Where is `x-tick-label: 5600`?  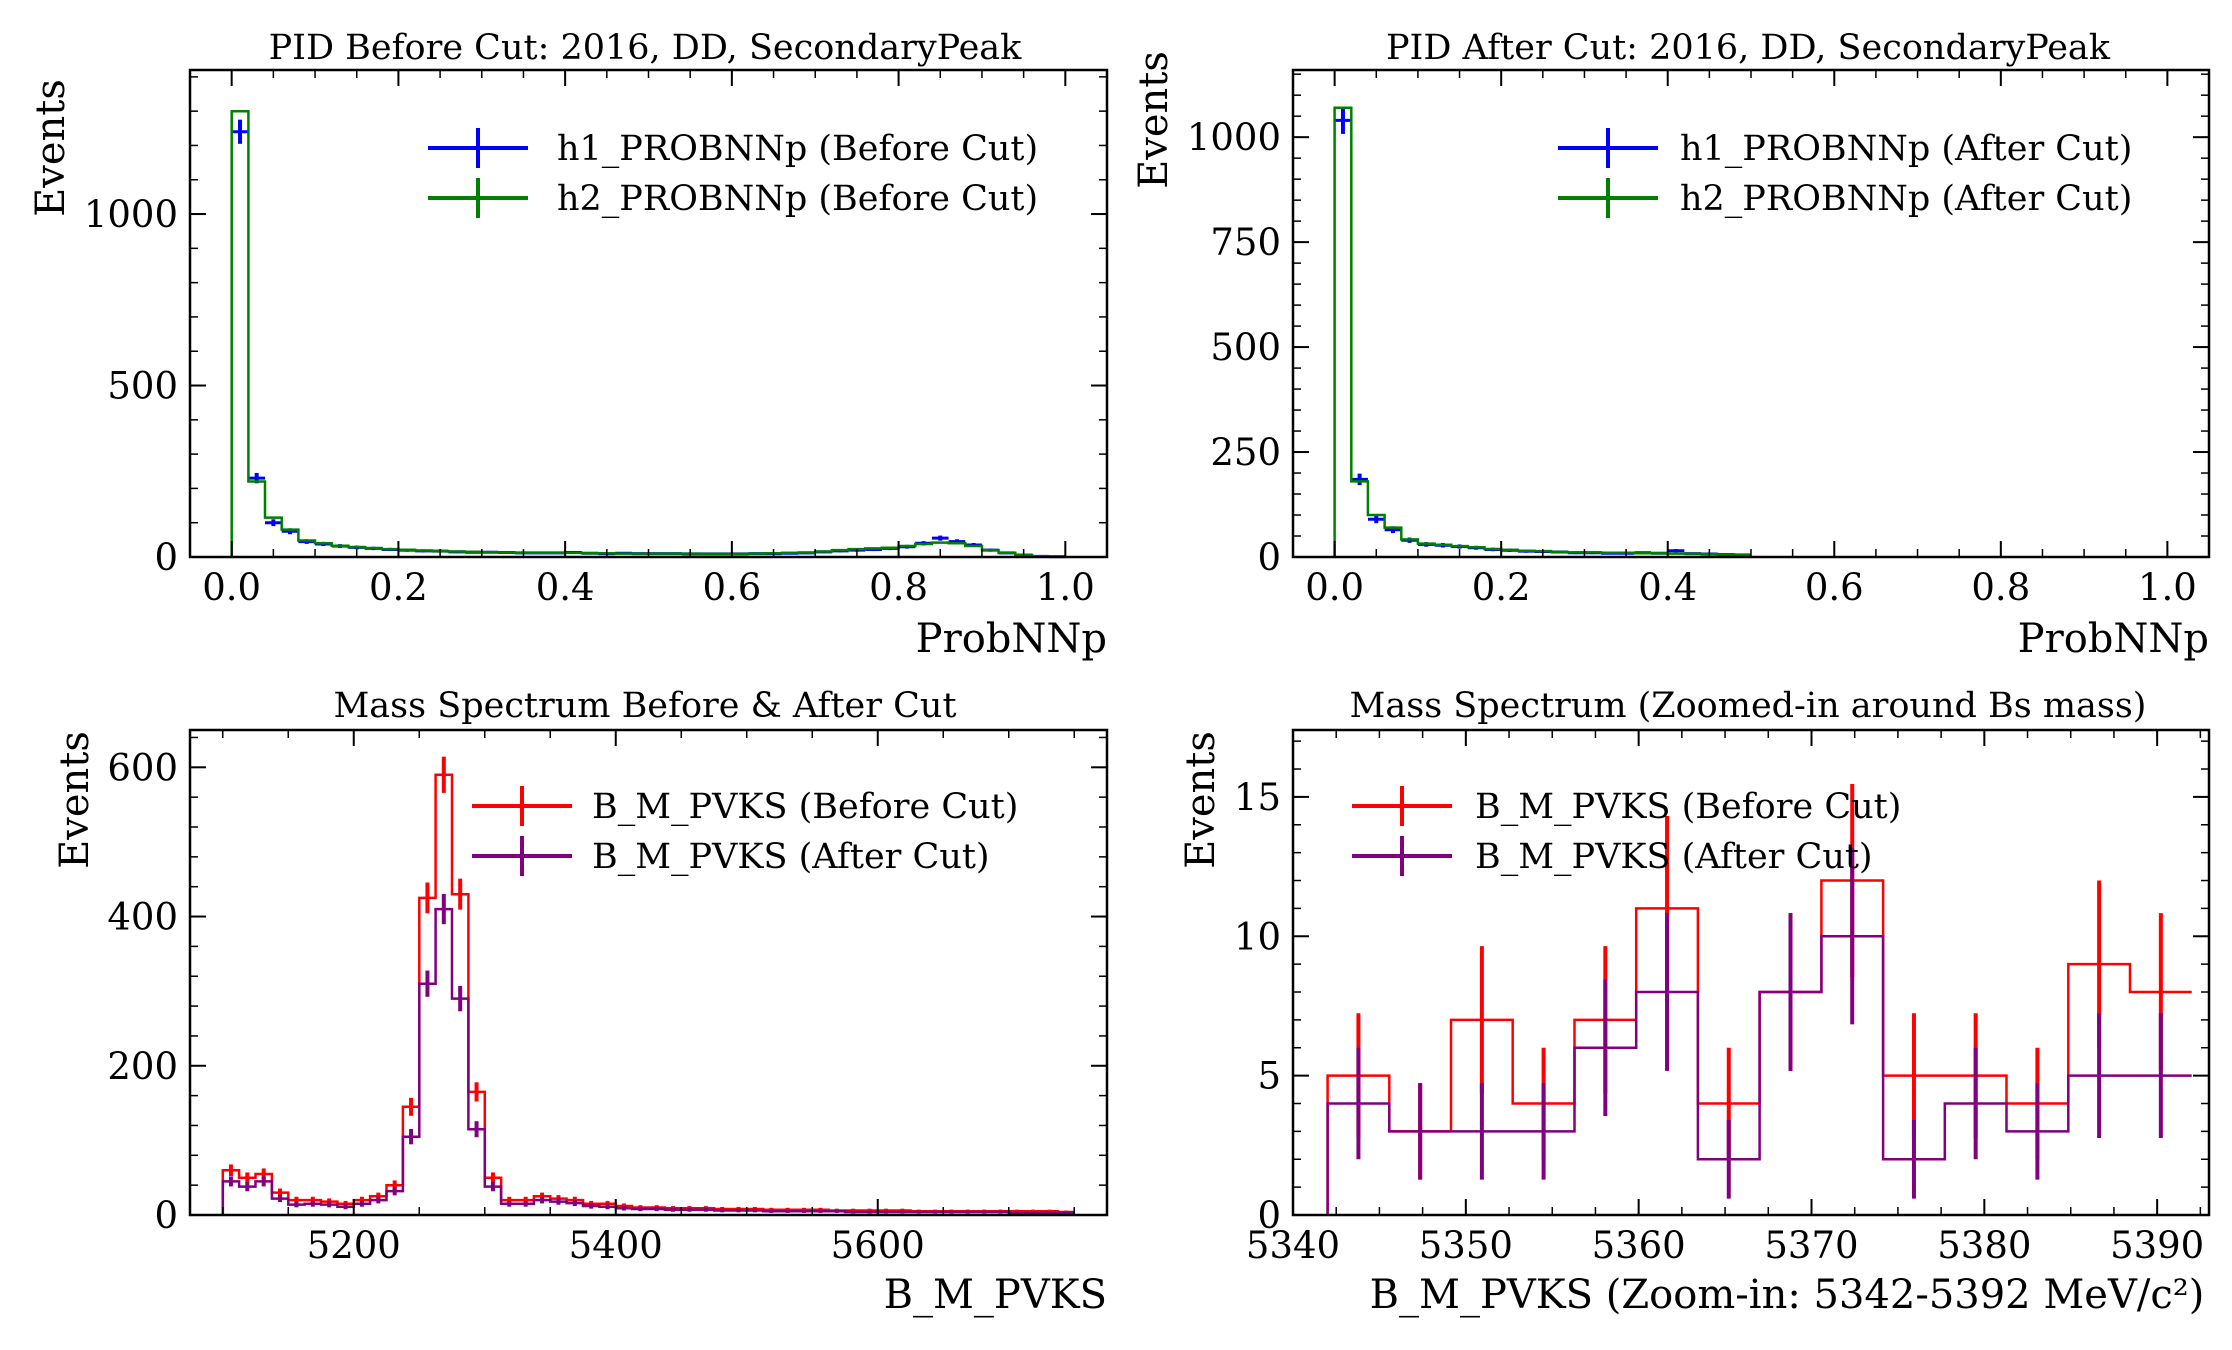
x-tick-label: 5600 is located at coordinates (878, 1245).